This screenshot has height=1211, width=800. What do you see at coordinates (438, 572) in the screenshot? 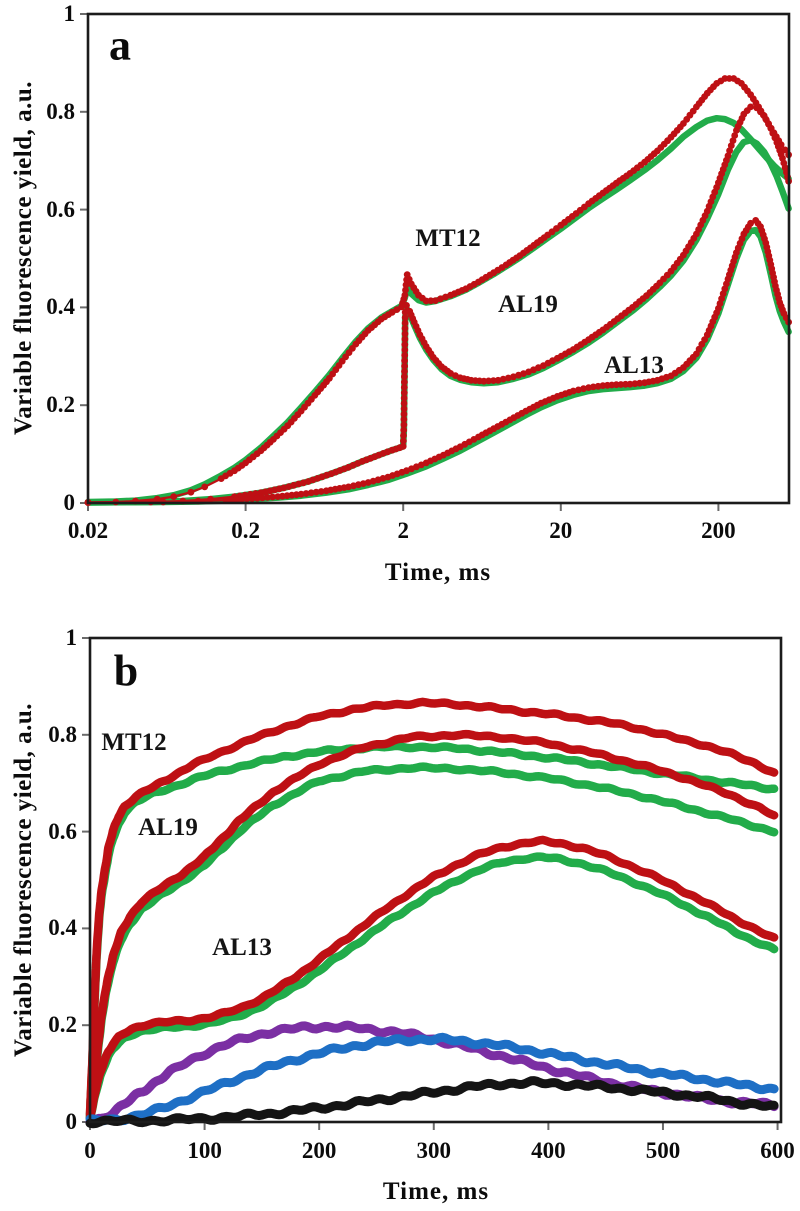
I see `panel-a-x-axis-title: Time, ms` at bounding box center [438, 572].